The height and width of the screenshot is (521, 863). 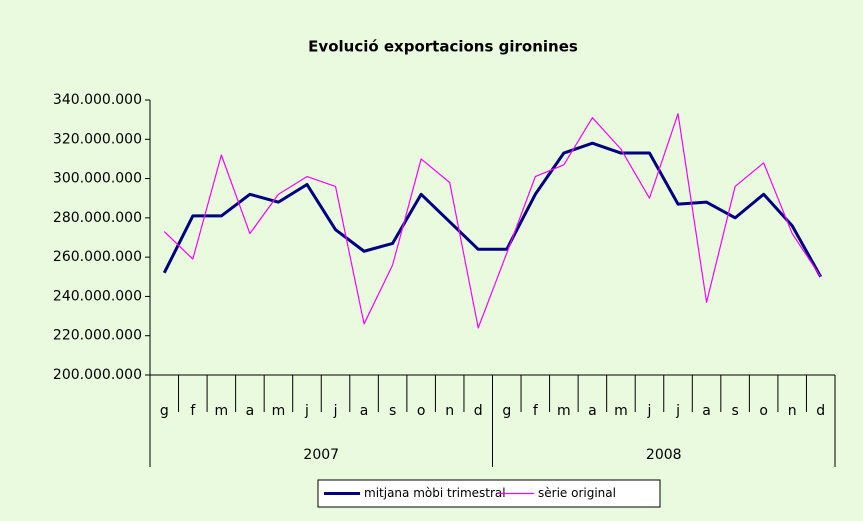 I want to click on y-tick-label: 200.000.000, so click(x=97, y=375).